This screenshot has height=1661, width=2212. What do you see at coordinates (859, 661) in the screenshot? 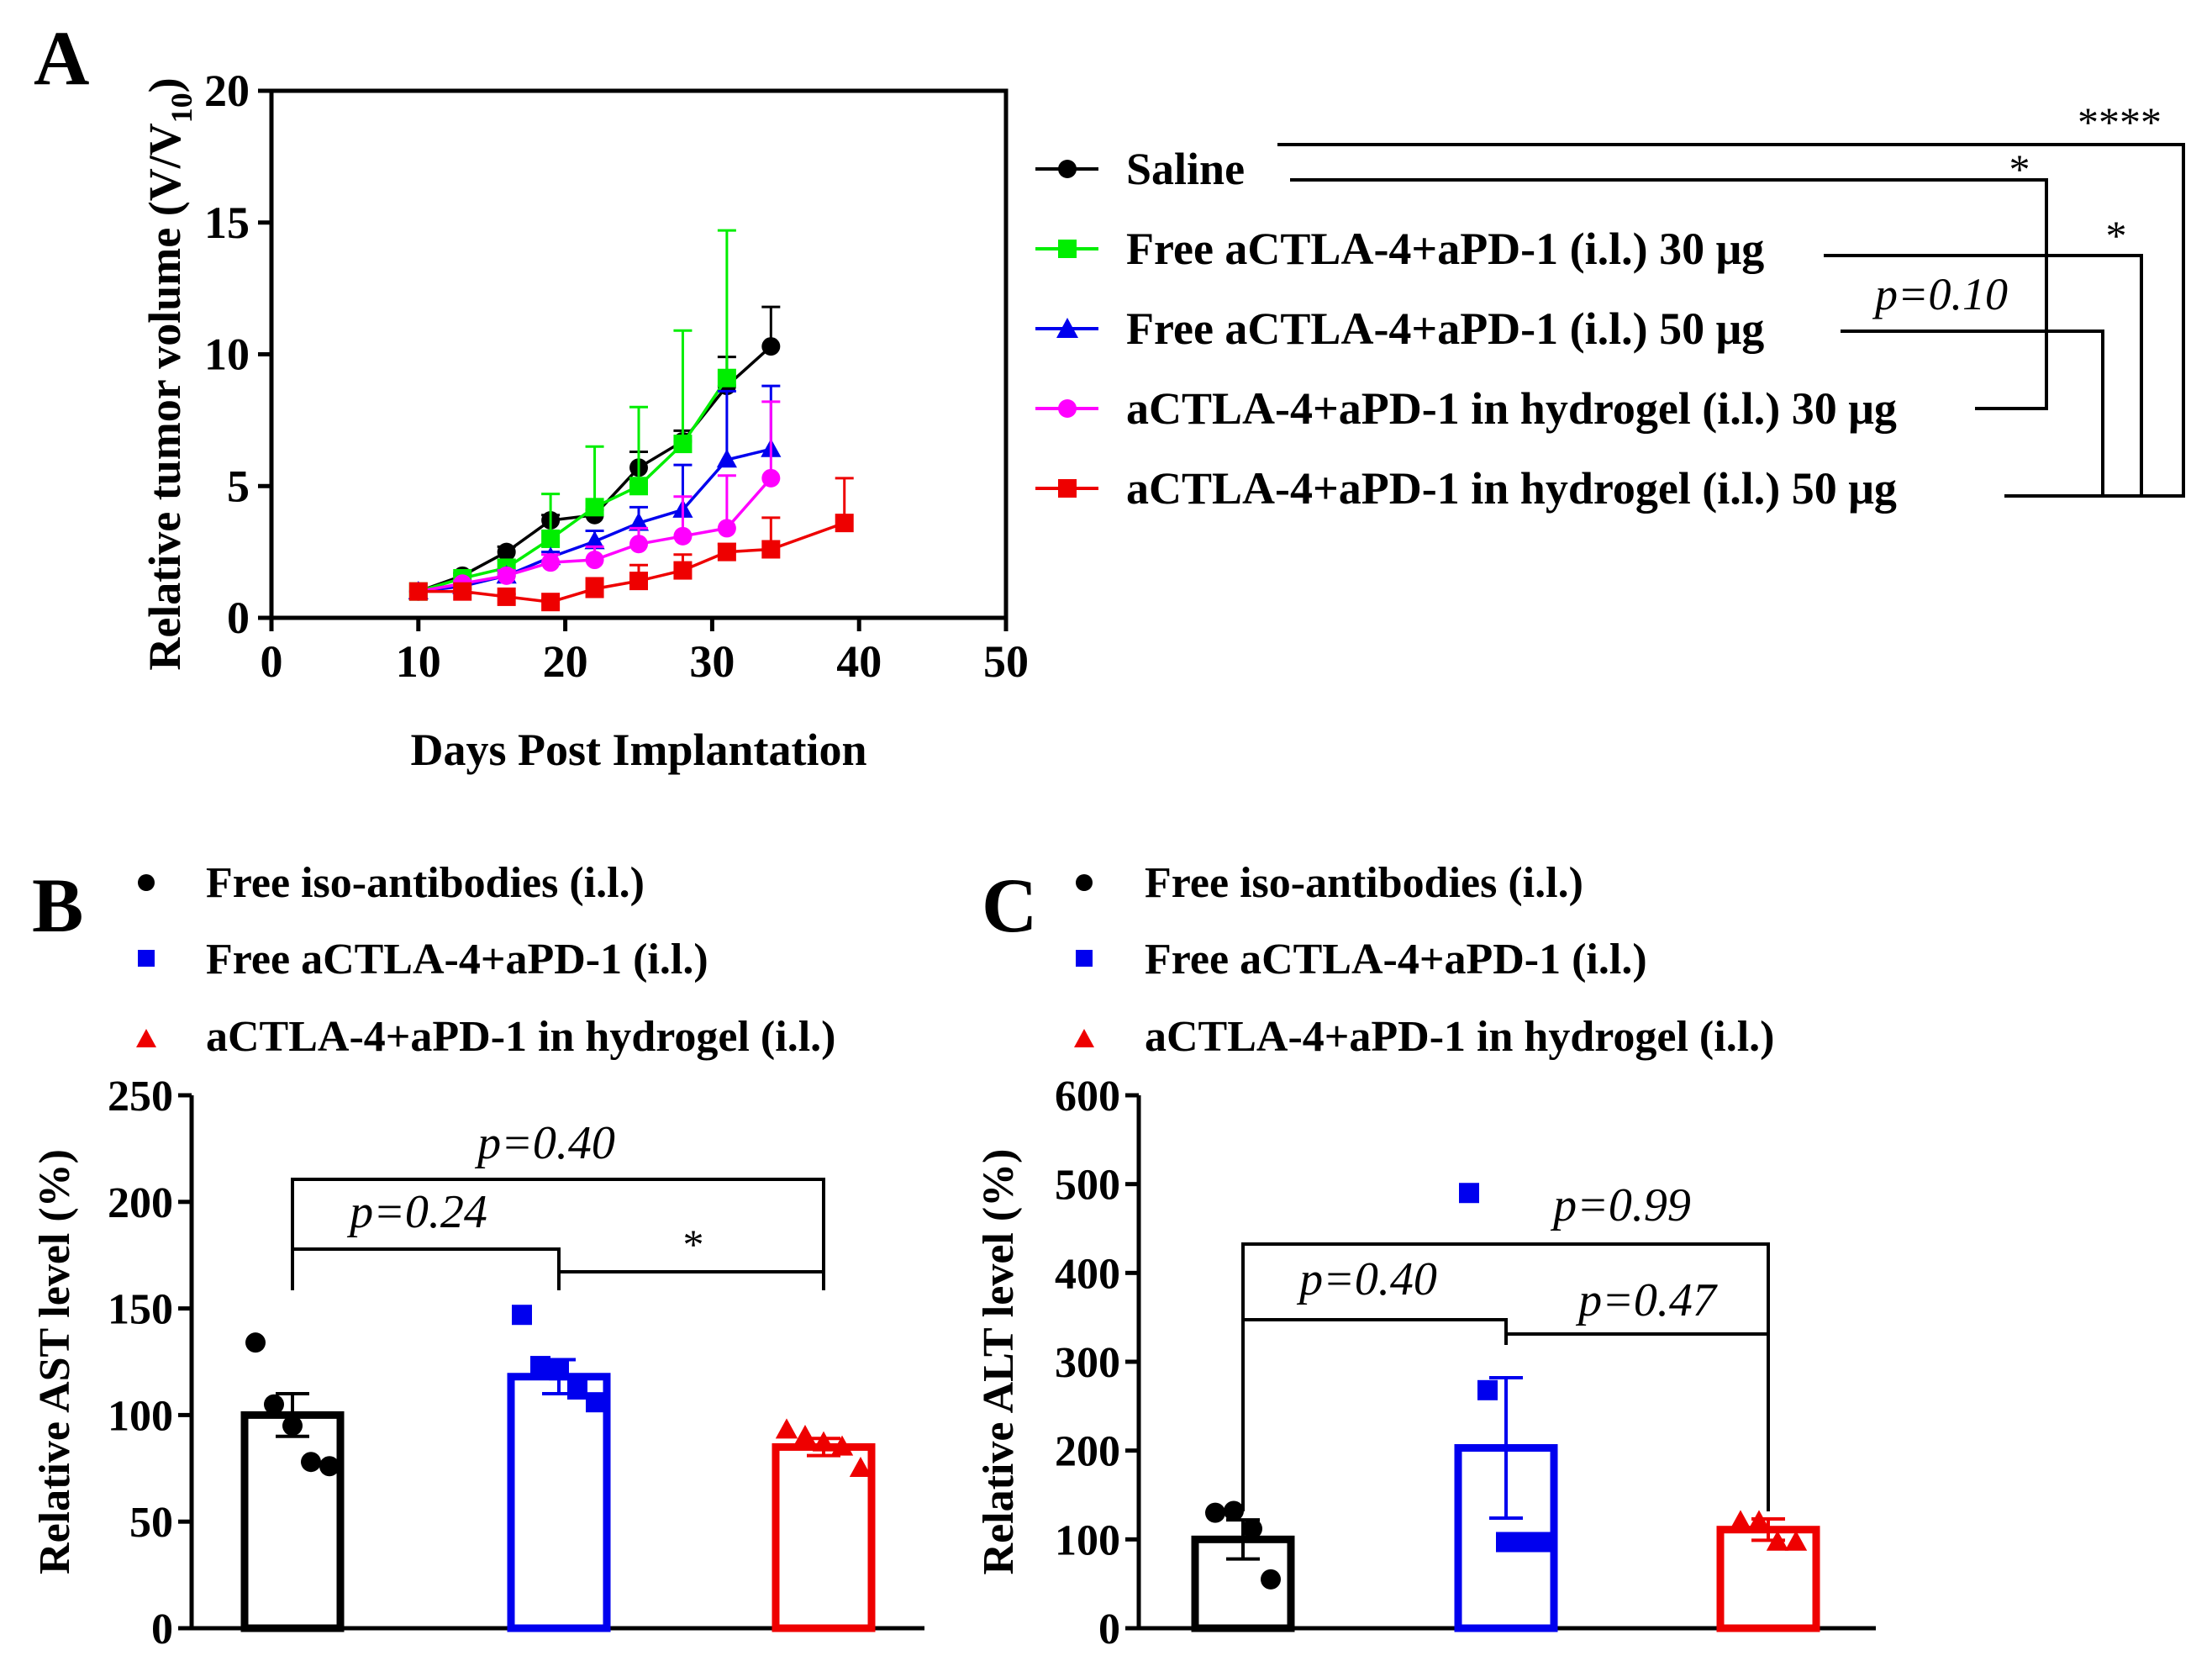
I see `x-tick-label-a: 40` at bounding box center [859, 661].